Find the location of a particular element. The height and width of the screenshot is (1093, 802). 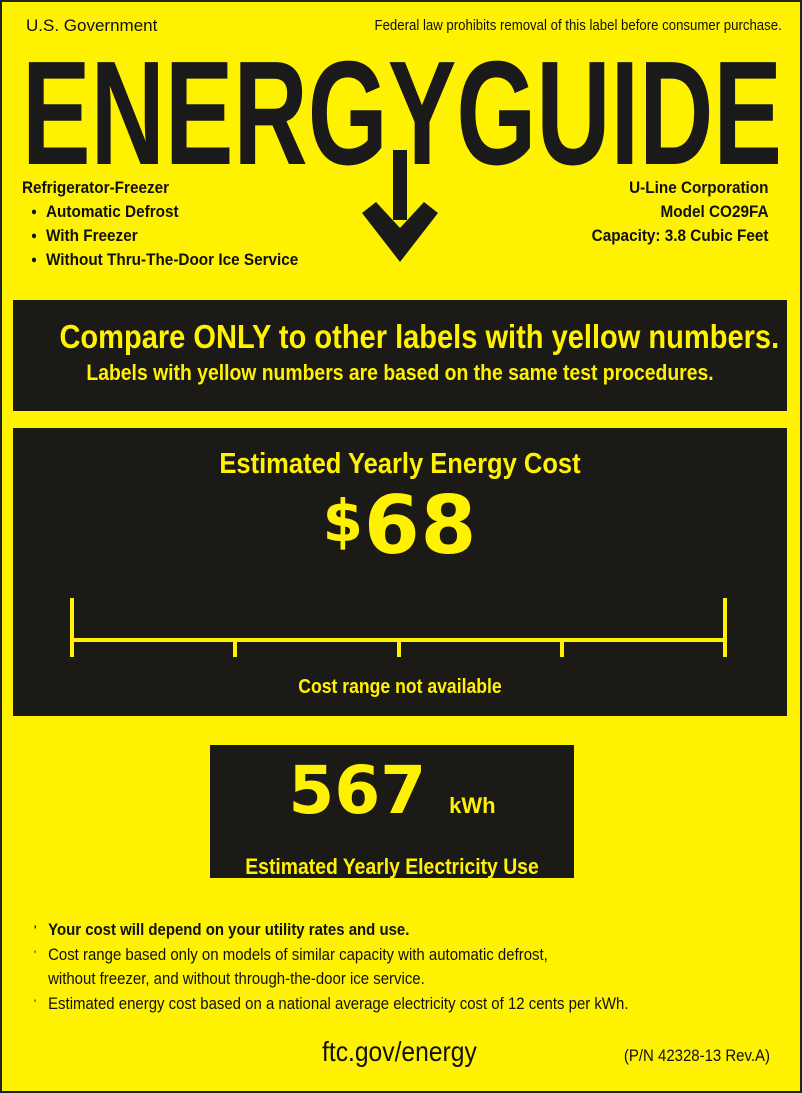

model-number: Model CO29FA is located at coordinates (715, 211).